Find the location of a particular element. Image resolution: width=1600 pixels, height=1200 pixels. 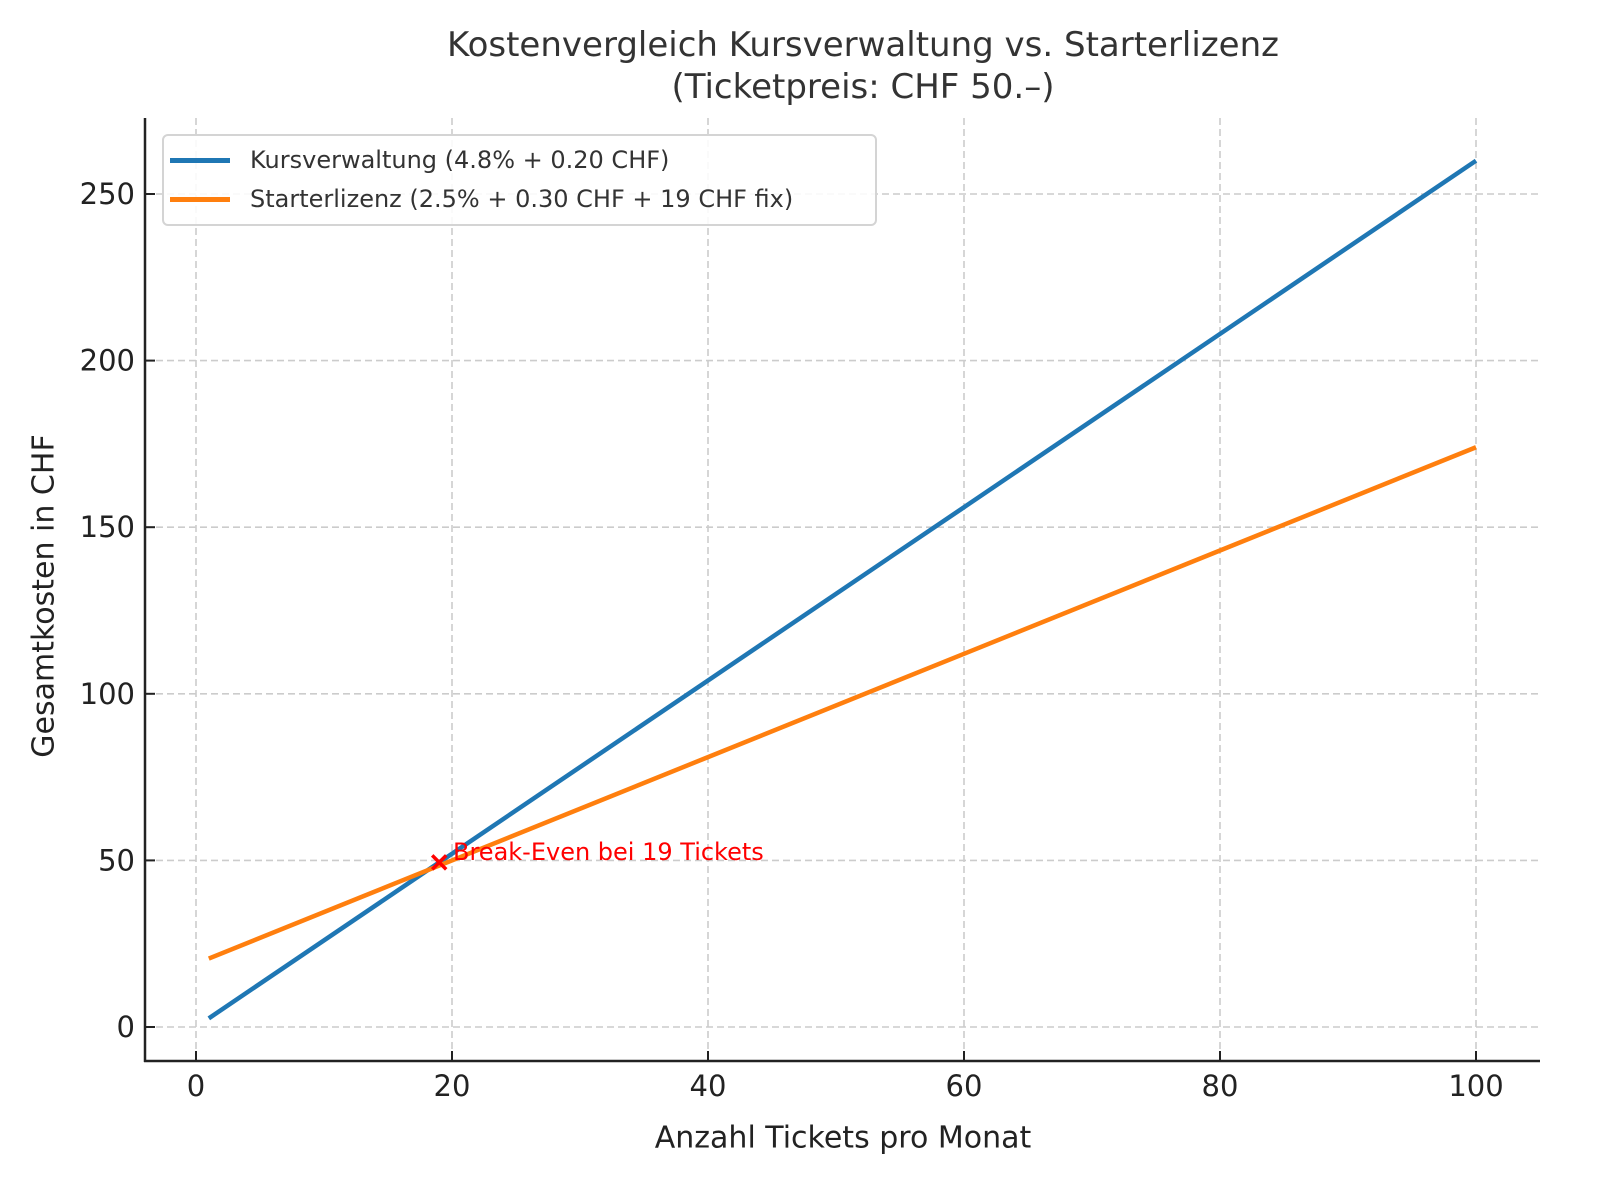

x-tick-label: 100 is located at coordinates (1475, 1086).